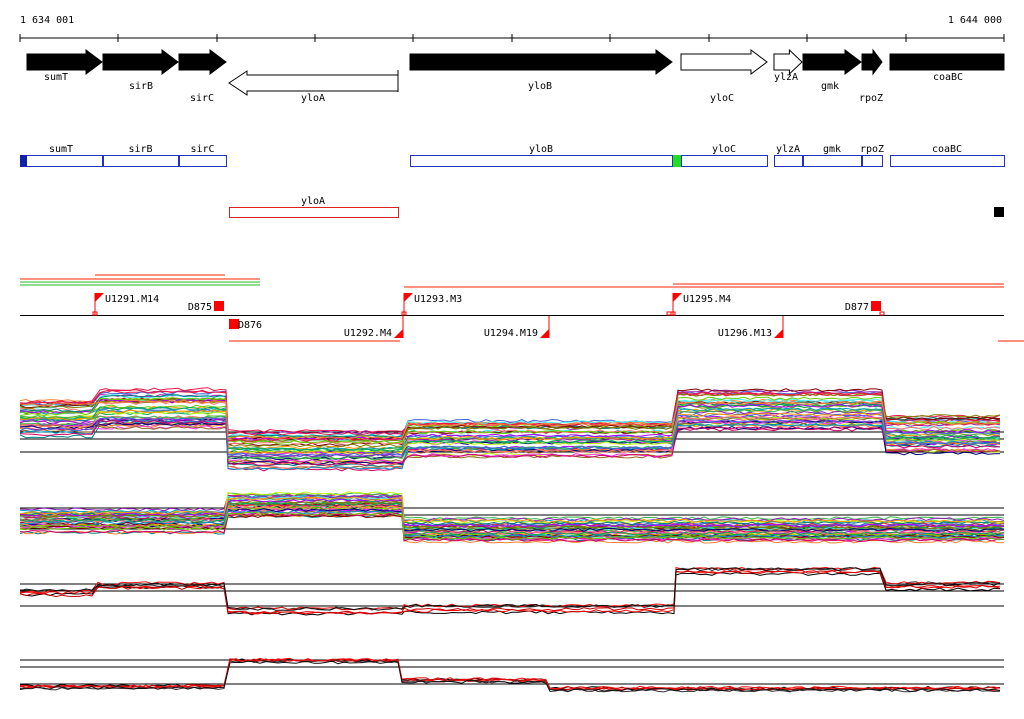 The height and width of the screenshot is (719, 1024). I want to click on gene-box-sumT, so click(61, 161).